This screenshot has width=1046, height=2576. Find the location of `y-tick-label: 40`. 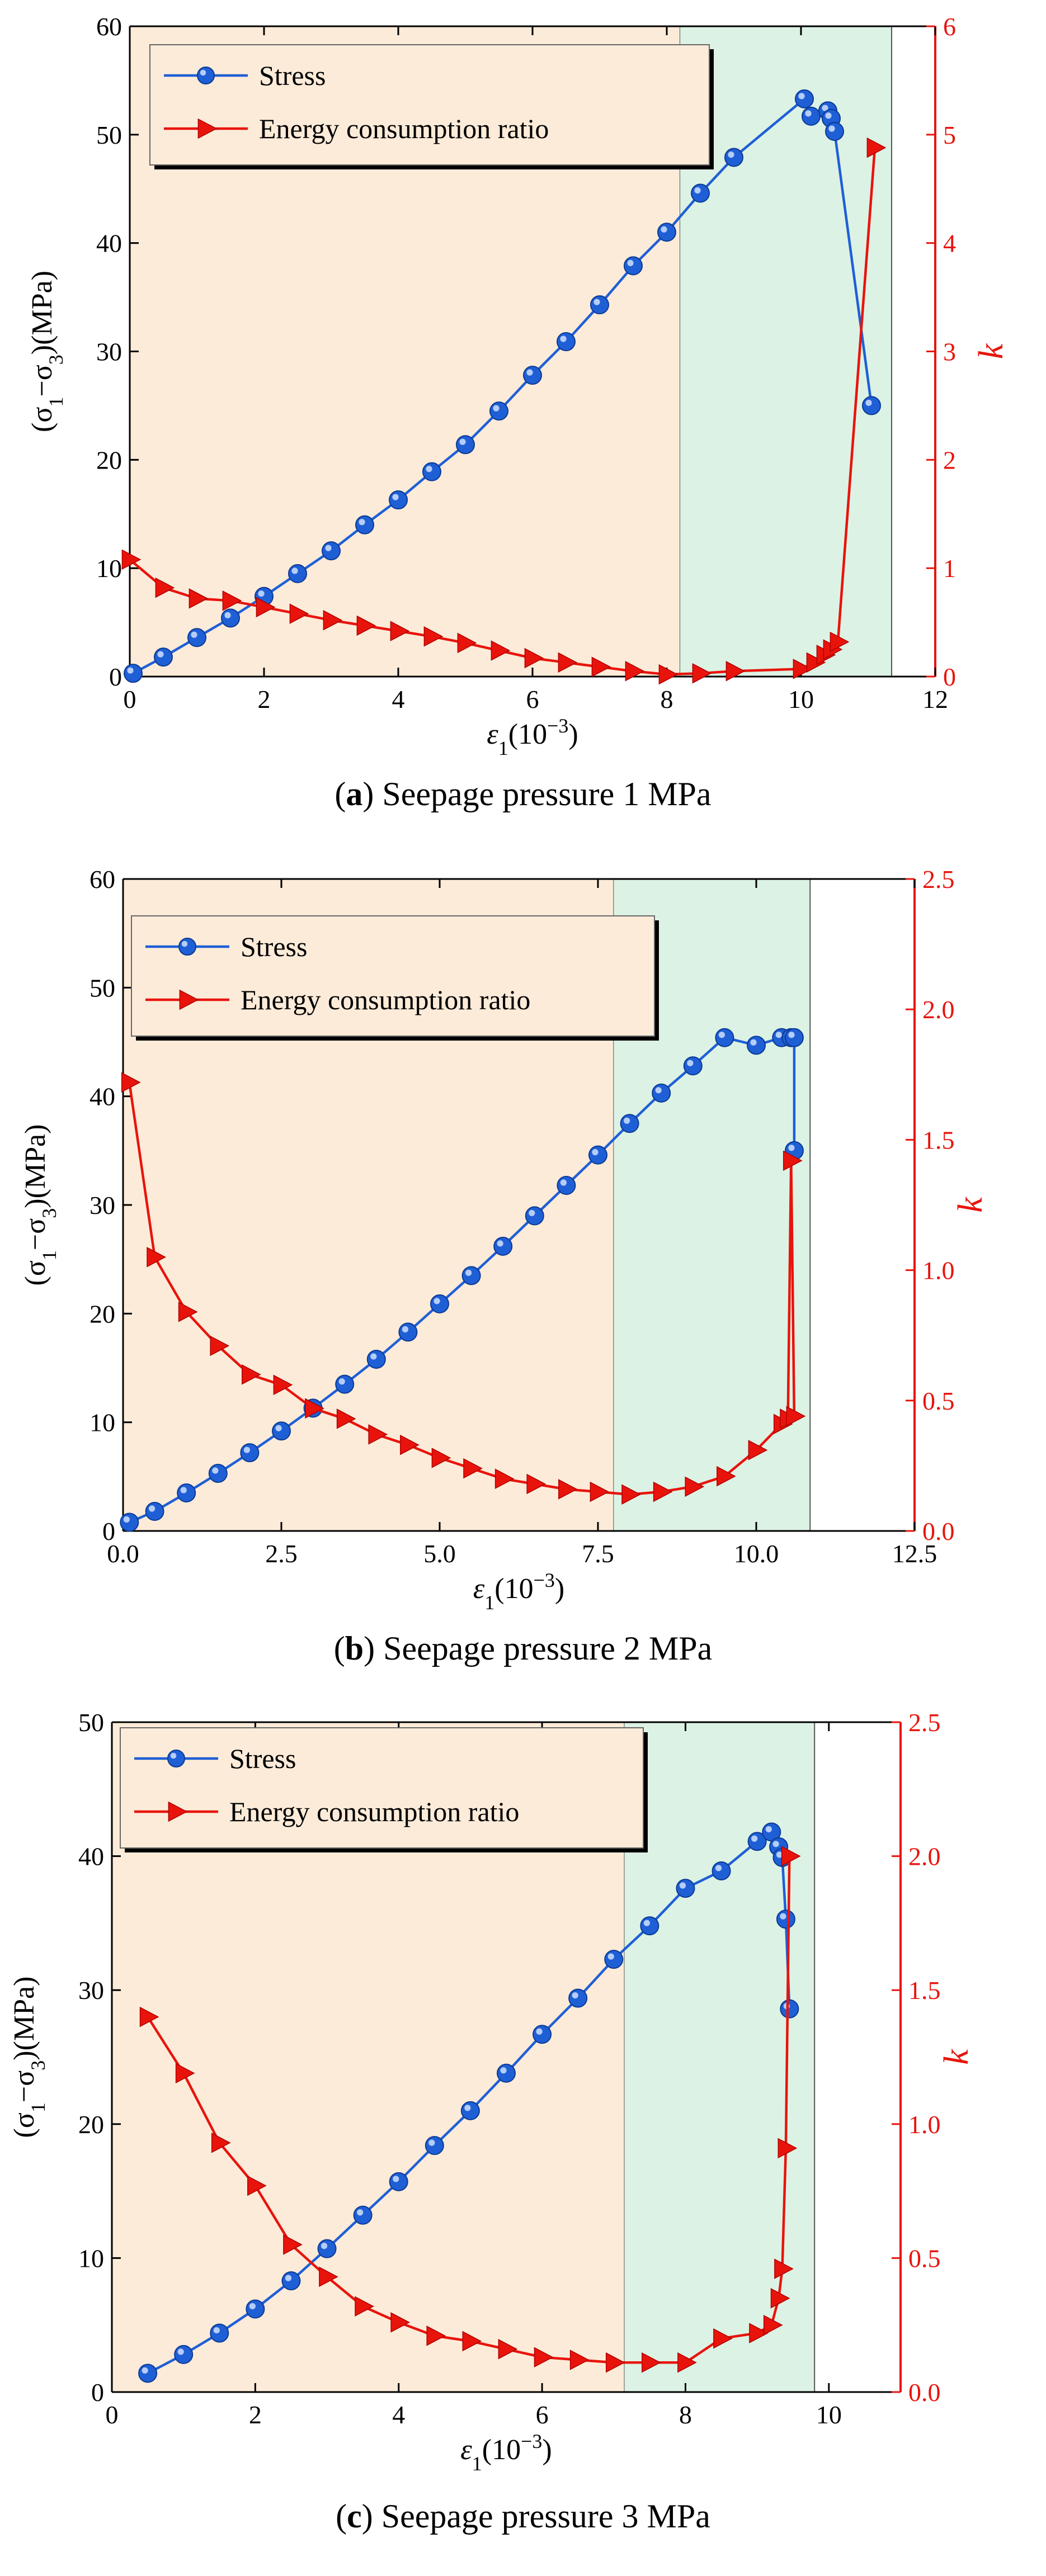

y-tick-label: 40 is located at coordinates (91, 1856).